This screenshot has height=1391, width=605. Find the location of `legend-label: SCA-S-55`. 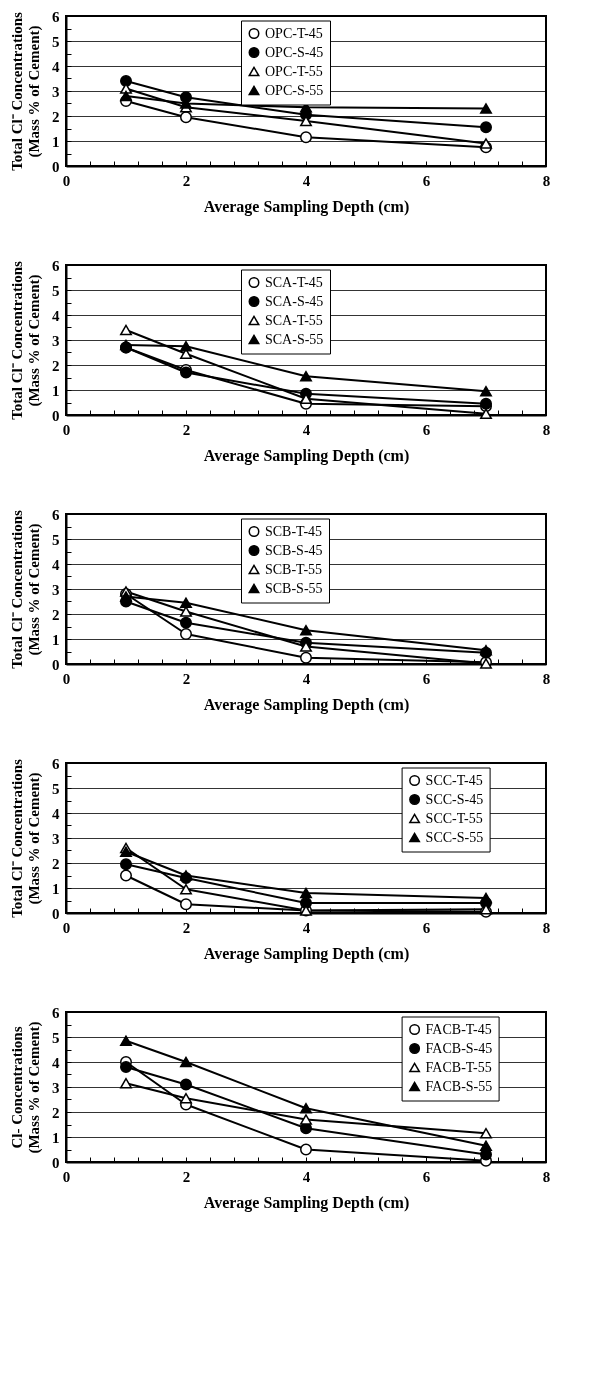

legend-label: SCA-S-55 is located at coordinates (294, 339).